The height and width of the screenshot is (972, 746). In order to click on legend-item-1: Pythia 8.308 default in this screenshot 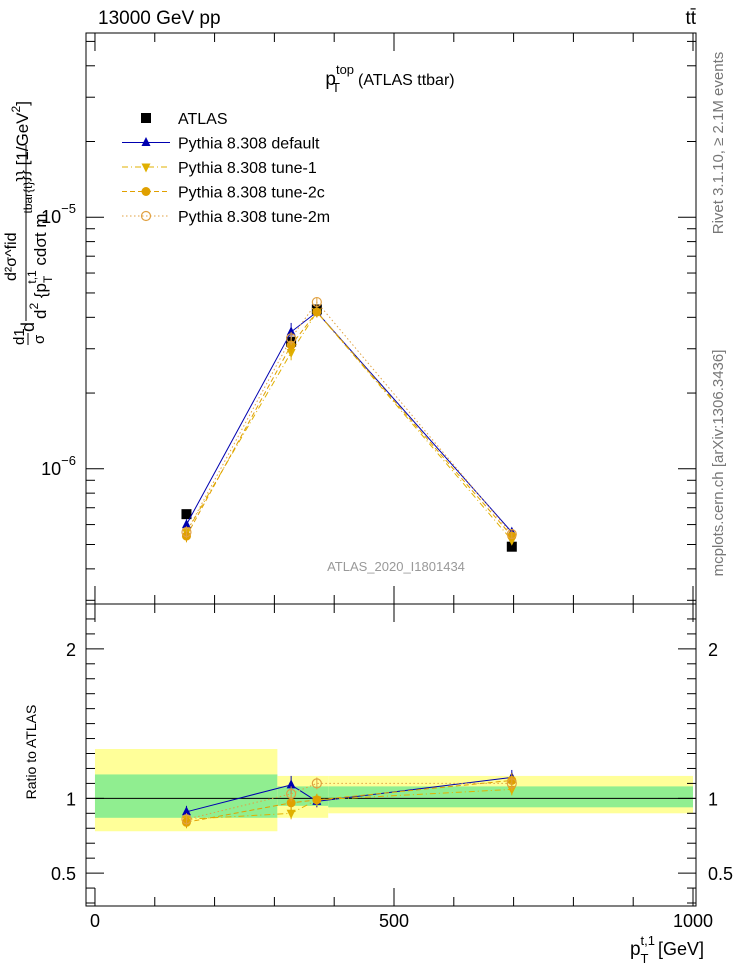, I will do `click(221, 144)`.